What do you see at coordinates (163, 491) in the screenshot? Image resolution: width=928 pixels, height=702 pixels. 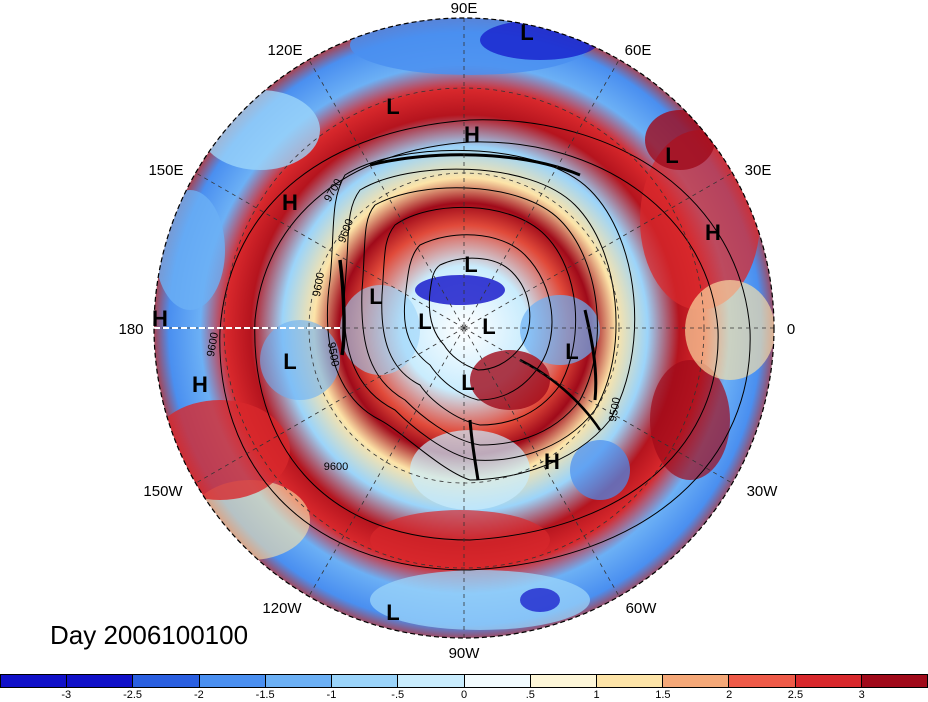 I see `lon-label-150w: 150W` at bounding box center [163, 491].